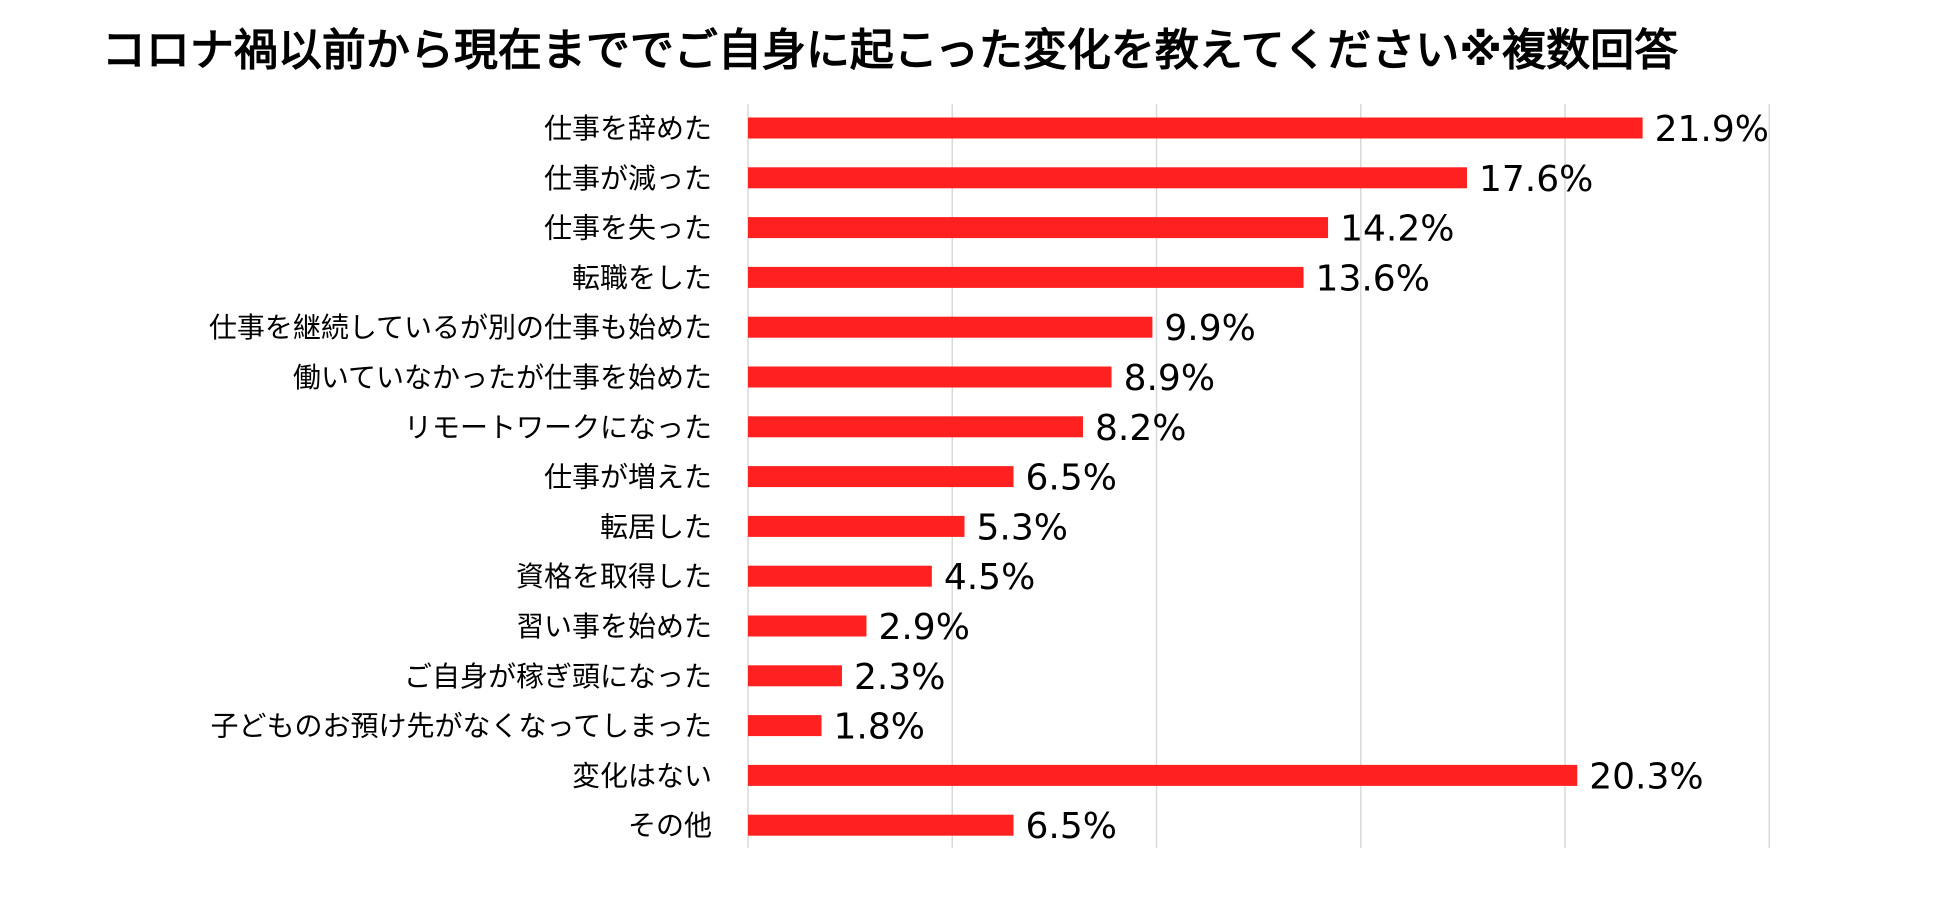  I want to click on category-label: 仕事が増えた, so click(628, 477).